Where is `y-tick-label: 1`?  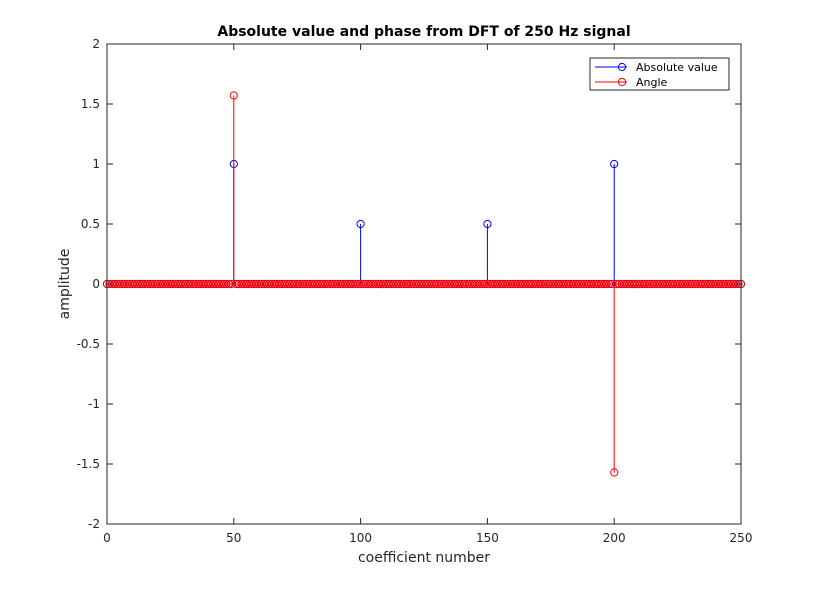
y-tick-label: 1 is located at coordinates (96, 164).